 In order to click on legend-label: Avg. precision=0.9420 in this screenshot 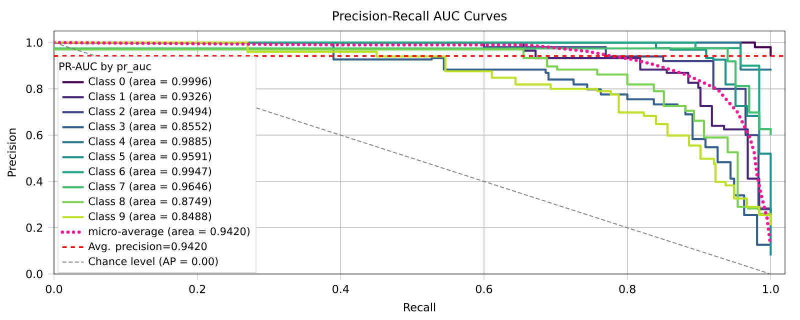, I will do `click(147, 247)`.